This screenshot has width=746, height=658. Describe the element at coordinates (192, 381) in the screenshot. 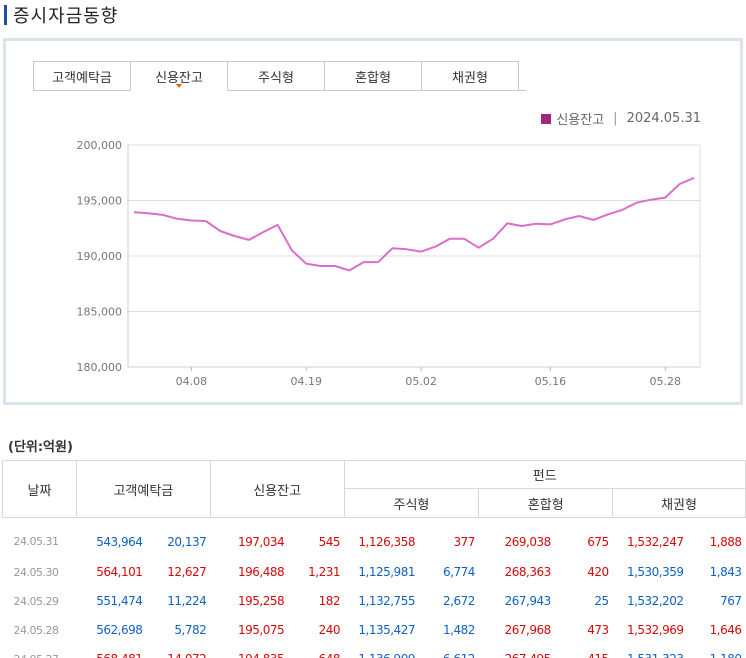

I see `x-tick-label: 04.08` at that location.